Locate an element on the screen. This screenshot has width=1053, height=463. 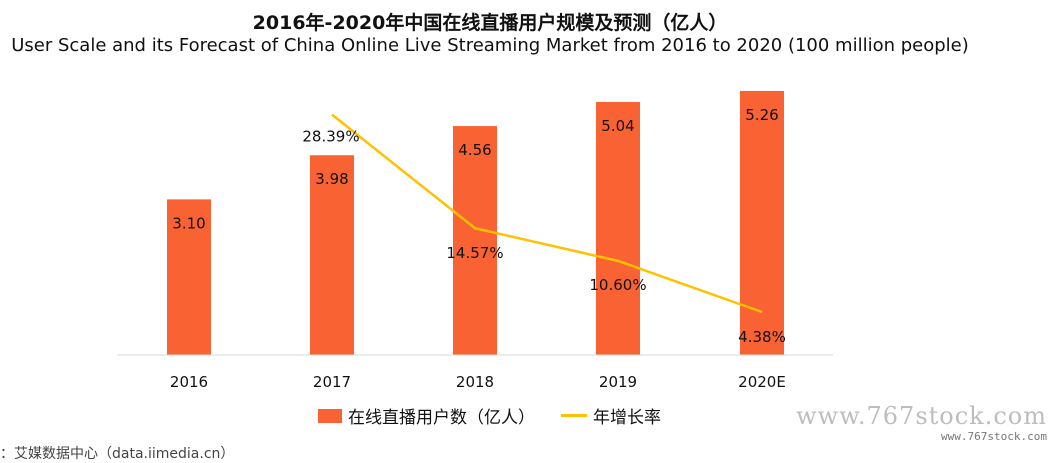
x-tick-label: 2016 is located at coordinates (189, 382).